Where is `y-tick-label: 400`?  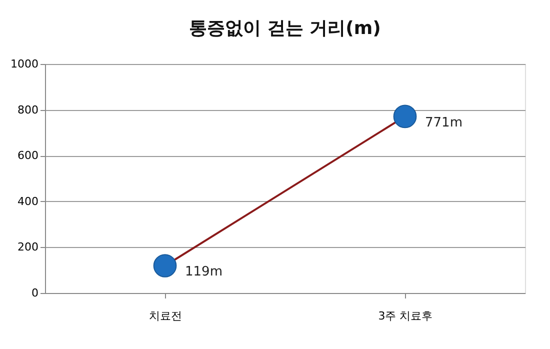
y-tick-label: 400 is located at coordinates (28, 201).